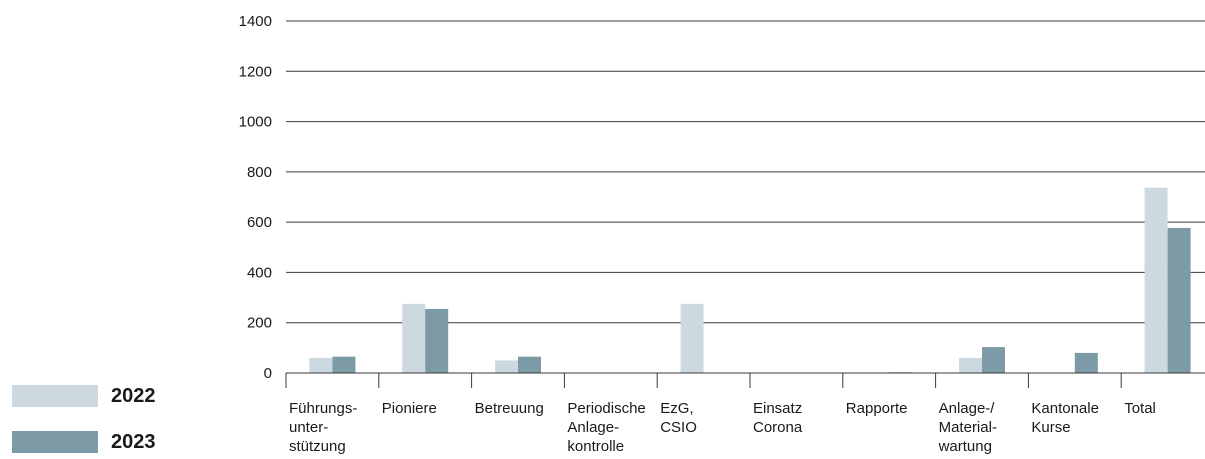 The width and height of the screenshot is (1205, 459). Describe the element at coordinates (593, 427) in the screenshot. I see `x-category-label-line: Anlage-` at that location.